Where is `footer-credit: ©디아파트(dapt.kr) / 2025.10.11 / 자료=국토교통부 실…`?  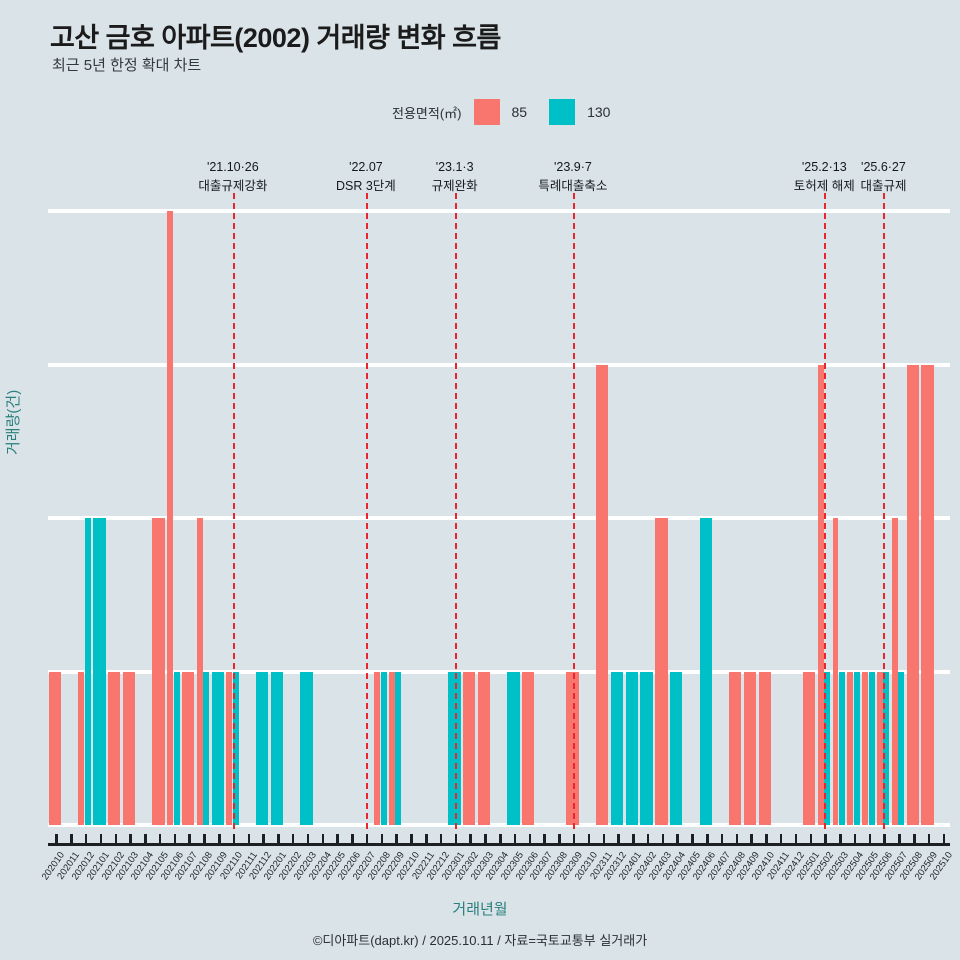 footer-credit: ©디아파트(dapt.kr) / 2025.10.11 / 자료=국토교통부 실… is located at coordinates (480, 940).